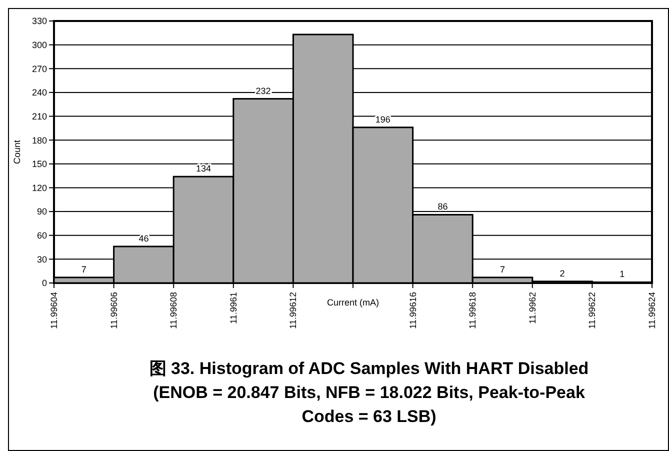 The width and height of the screenshot is (669, 451). I want to click on text: 图 33. Histogram of ADC Samples With HART Disabled (ENOB = 20.847 Bits, NFB = 18.022 Bits, Peak-to-Peak Codes = 63 LSB), so click(369, 393).